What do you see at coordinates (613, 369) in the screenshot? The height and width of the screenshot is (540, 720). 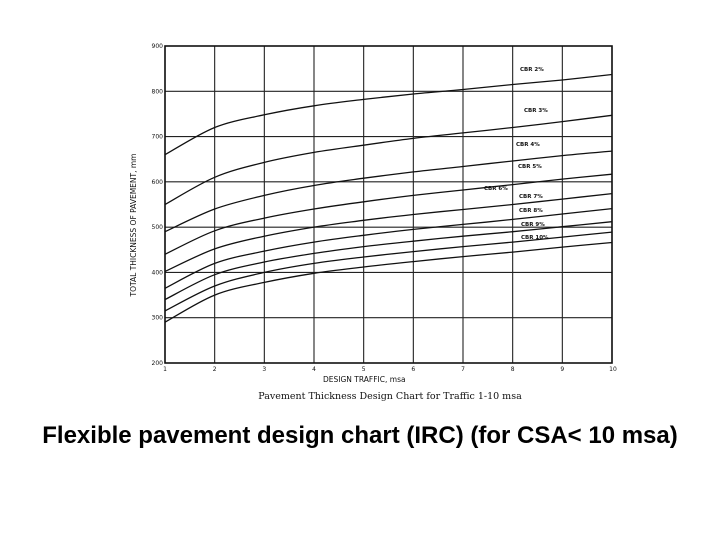 I see `x-tick-10: 10` at bounding box center [613, 369].